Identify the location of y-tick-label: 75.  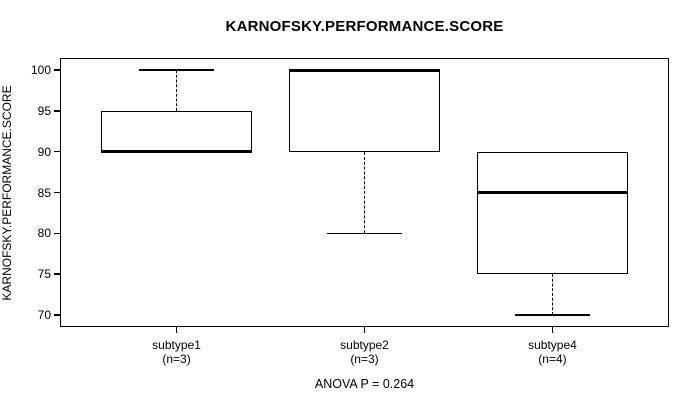
(44, 274).